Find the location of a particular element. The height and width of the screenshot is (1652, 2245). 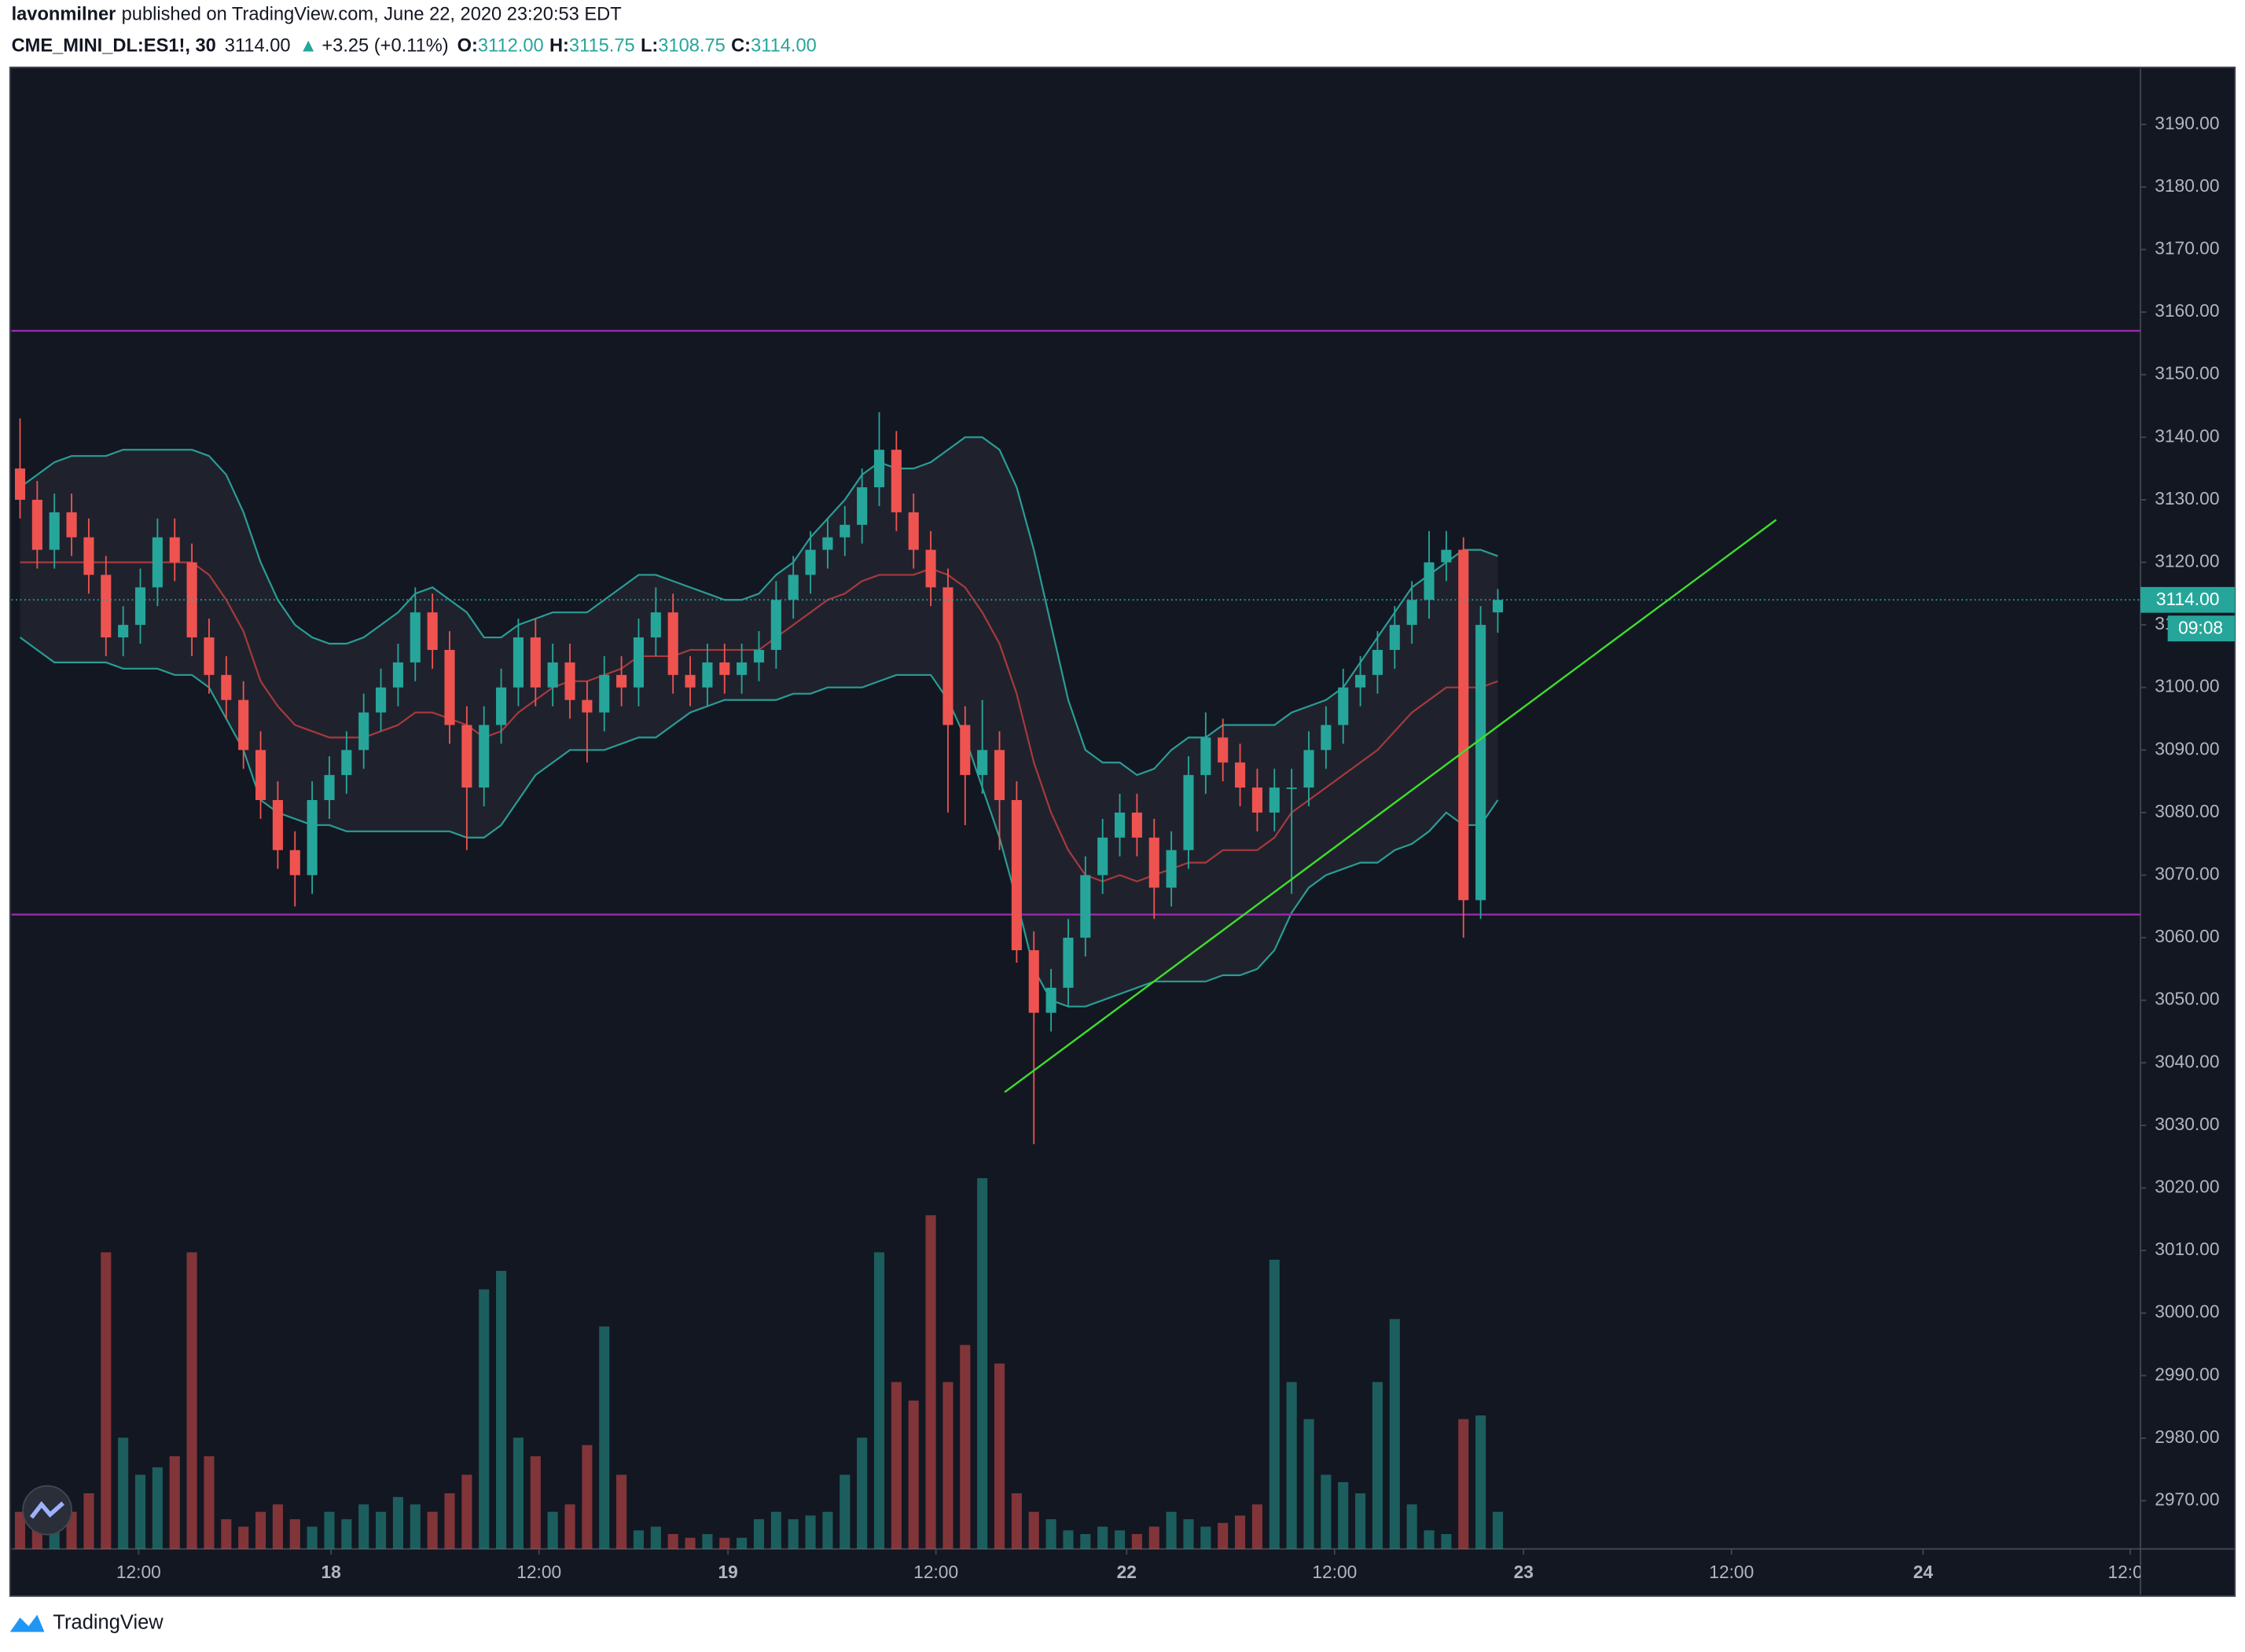

x-tick-label: 22 is located at coordinates (1127, 1572).